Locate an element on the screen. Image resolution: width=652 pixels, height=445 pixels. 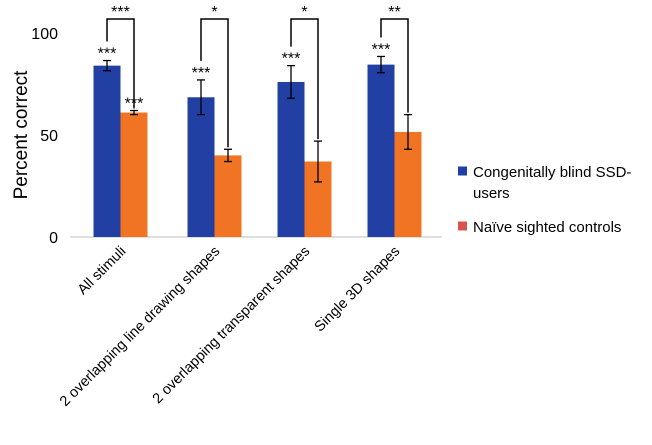
x-category-label: 2 overlapping transparent shapes is located at coordinates (232, 326).